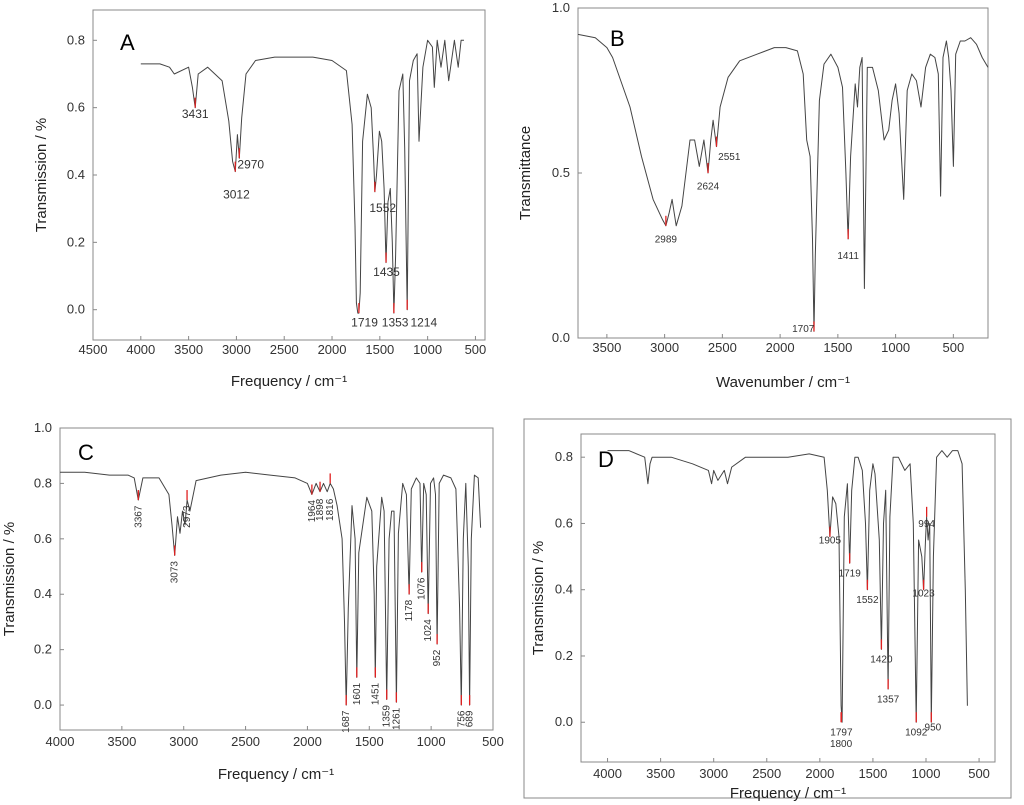 Image resolution: width=1024 pixels, height=805 pixels. What do you see at coordinates (9, 579) in the screenshot?
I see `panel-c-y-axis-label: Transmission / %` at bounding box center [9, 579].